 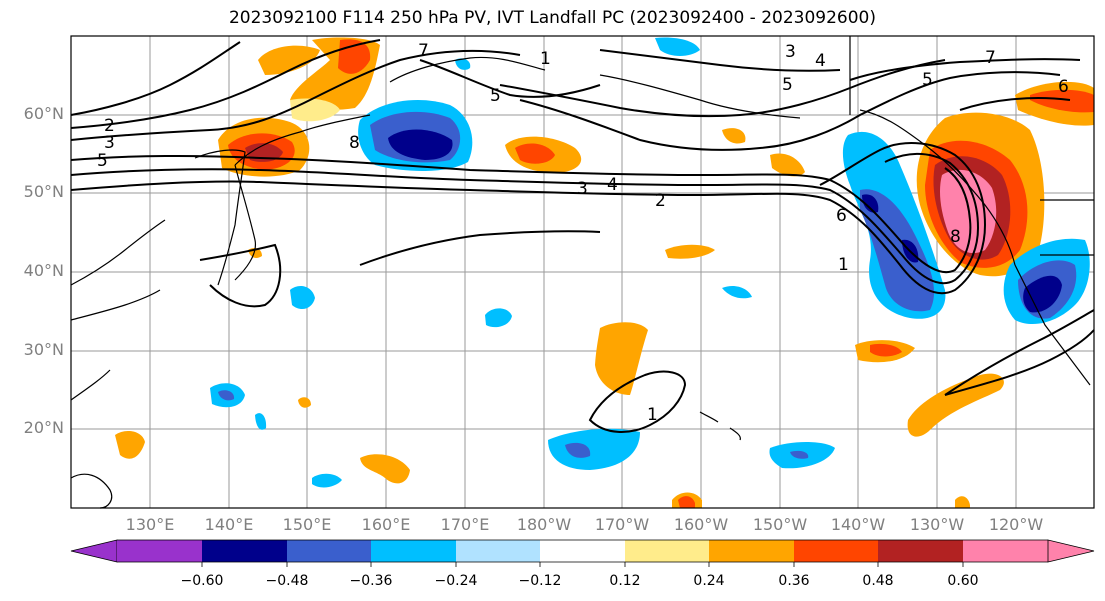 I want to click on lon-label: 170°W, so click(x=622, y=524).